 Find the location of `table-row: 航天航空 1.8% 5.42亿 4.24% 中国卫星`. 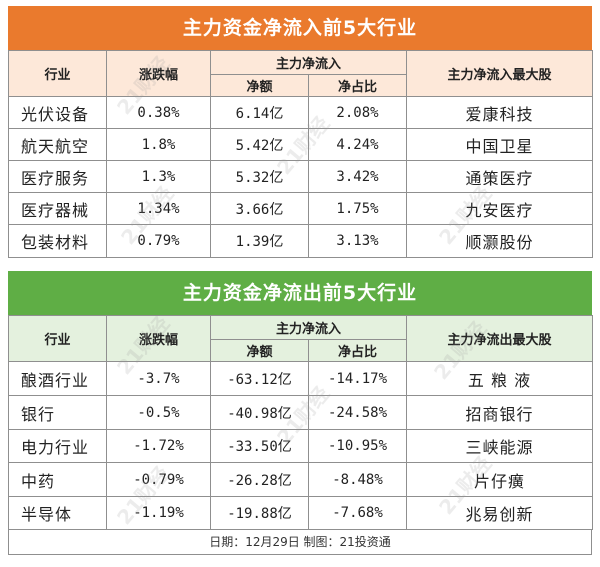

table-row: 航天航空 1.8% 5.42亿 4.24% 中国卫星 is located at coordinates (301, 144).